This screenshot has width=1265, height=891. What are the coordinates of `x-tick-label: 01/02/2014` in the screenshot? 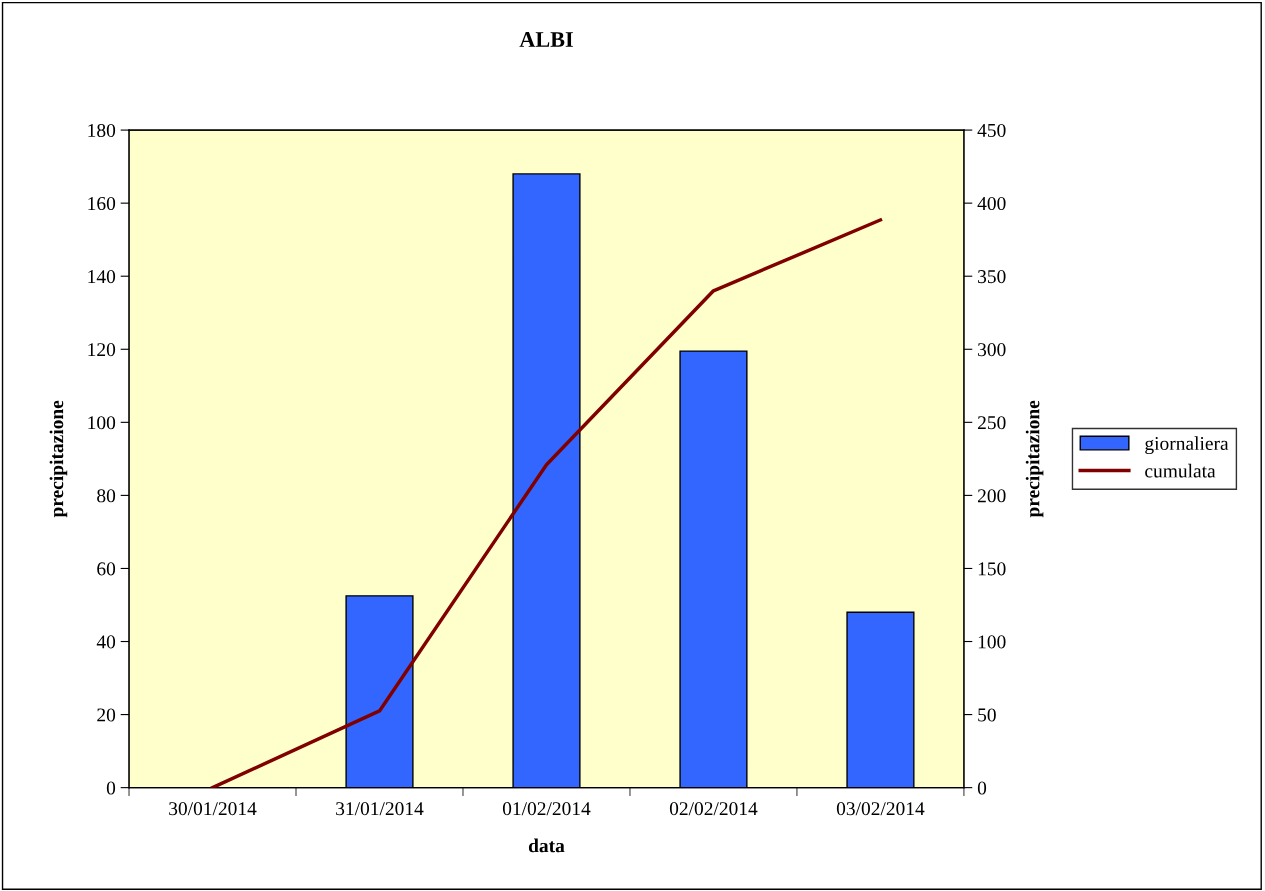 It's located at (546, 809).